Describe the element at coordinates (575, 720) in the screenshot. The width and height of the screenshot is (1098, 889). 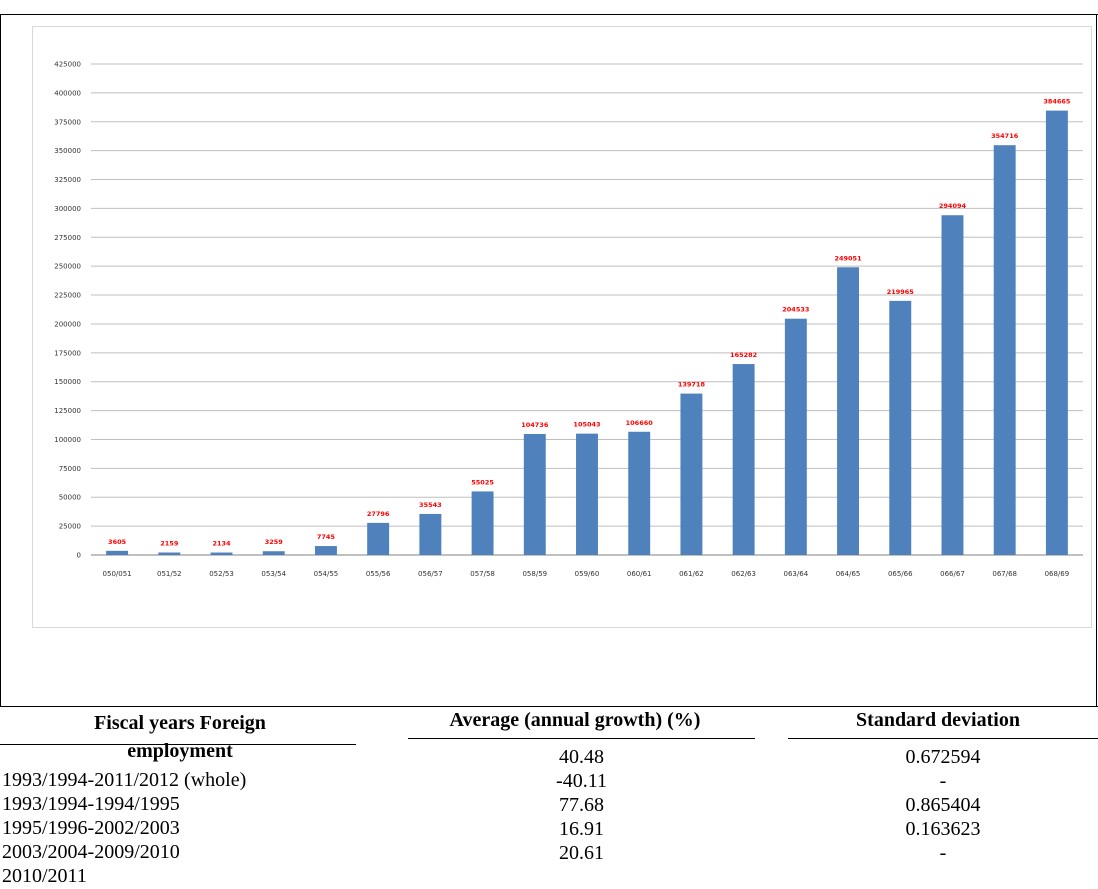
I see `header-average: Average (annual growth) (%)` at that location.